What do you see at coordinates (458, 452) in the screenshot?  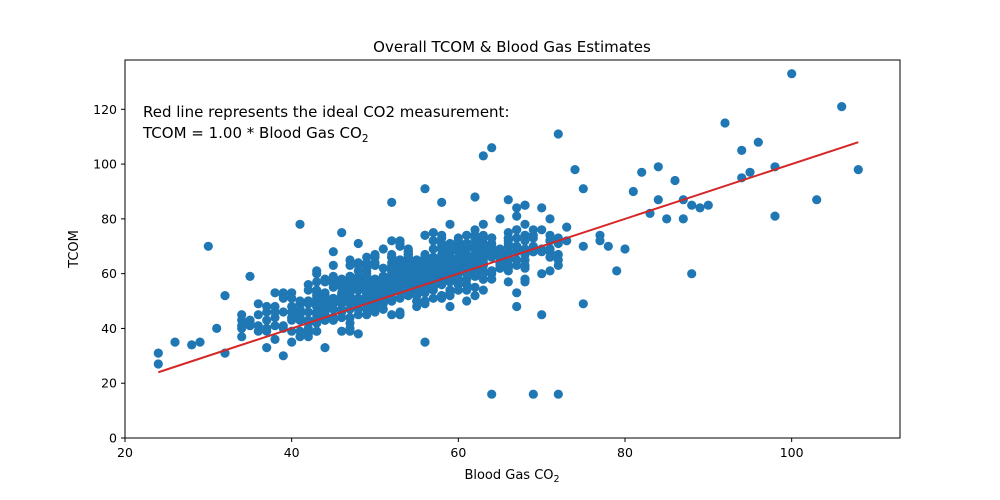 I see `x-tick-label: 60` at bounding box center [458, 452].